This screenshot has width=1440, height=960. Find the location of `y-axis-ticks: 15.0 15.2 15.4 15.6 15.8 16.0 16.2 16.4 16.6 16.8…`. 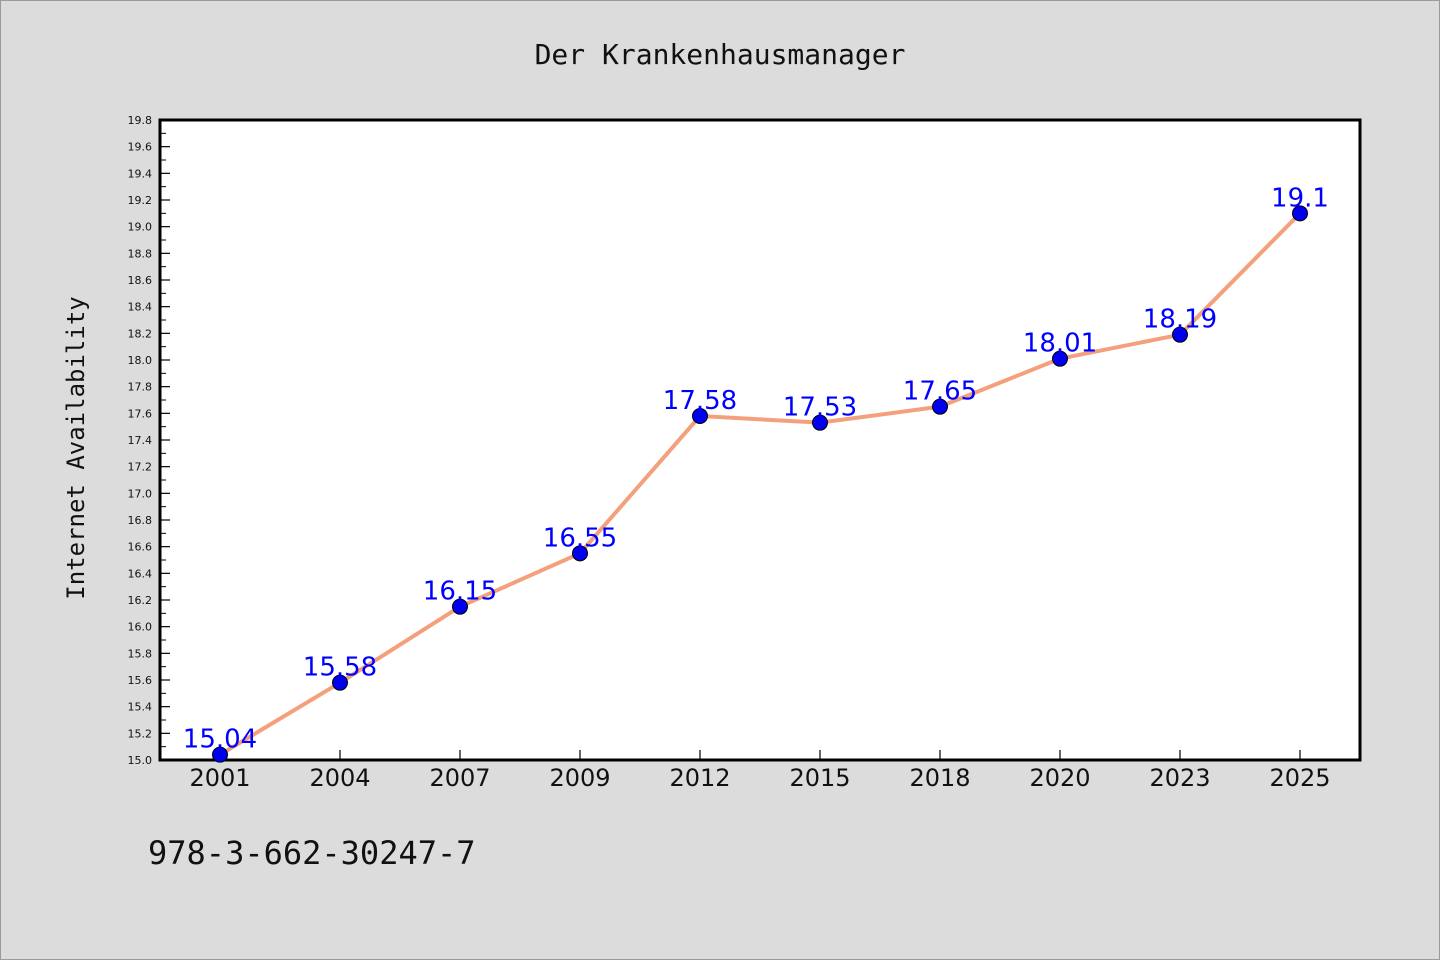

y-axis-ticks: 15.0 15.2 15.4 15.6 15.8 16.0 16.2 16.4 16.6 16.8… is located at coordinates (149, 440).